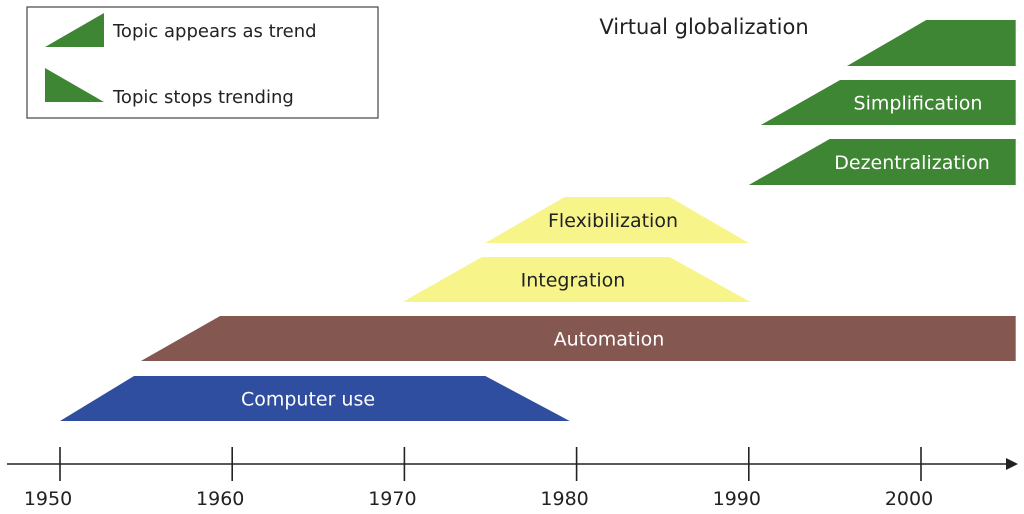 This screenshot has width=1024, height=514. What do you see at coordinates (918, 104) in the screenshot?
I see `trend-label-simplification: Simplification` at bounding box center [918, 104].